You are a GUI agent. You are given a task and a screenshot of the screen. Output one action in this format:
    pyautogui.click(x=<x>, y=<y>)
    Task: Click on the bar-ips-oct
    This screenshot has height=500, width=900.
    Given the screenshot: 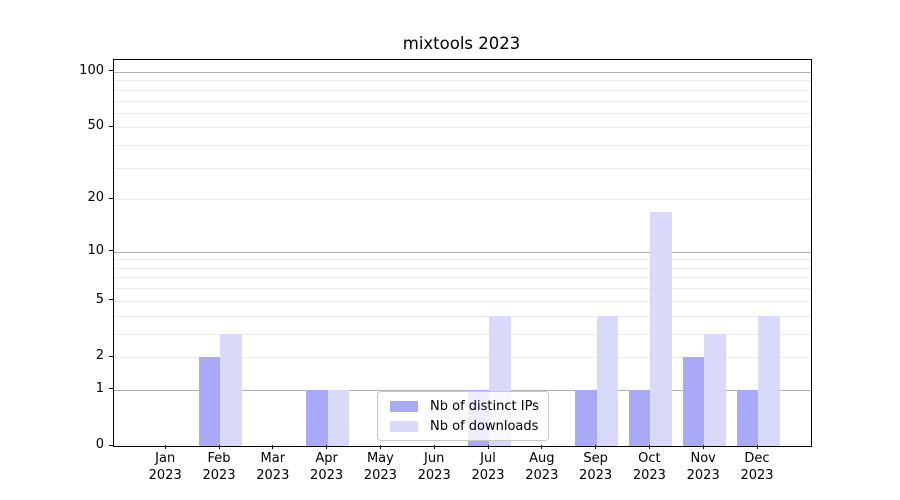 What is the action you would take?
    pyautogui.click(x=639, y=417)
    